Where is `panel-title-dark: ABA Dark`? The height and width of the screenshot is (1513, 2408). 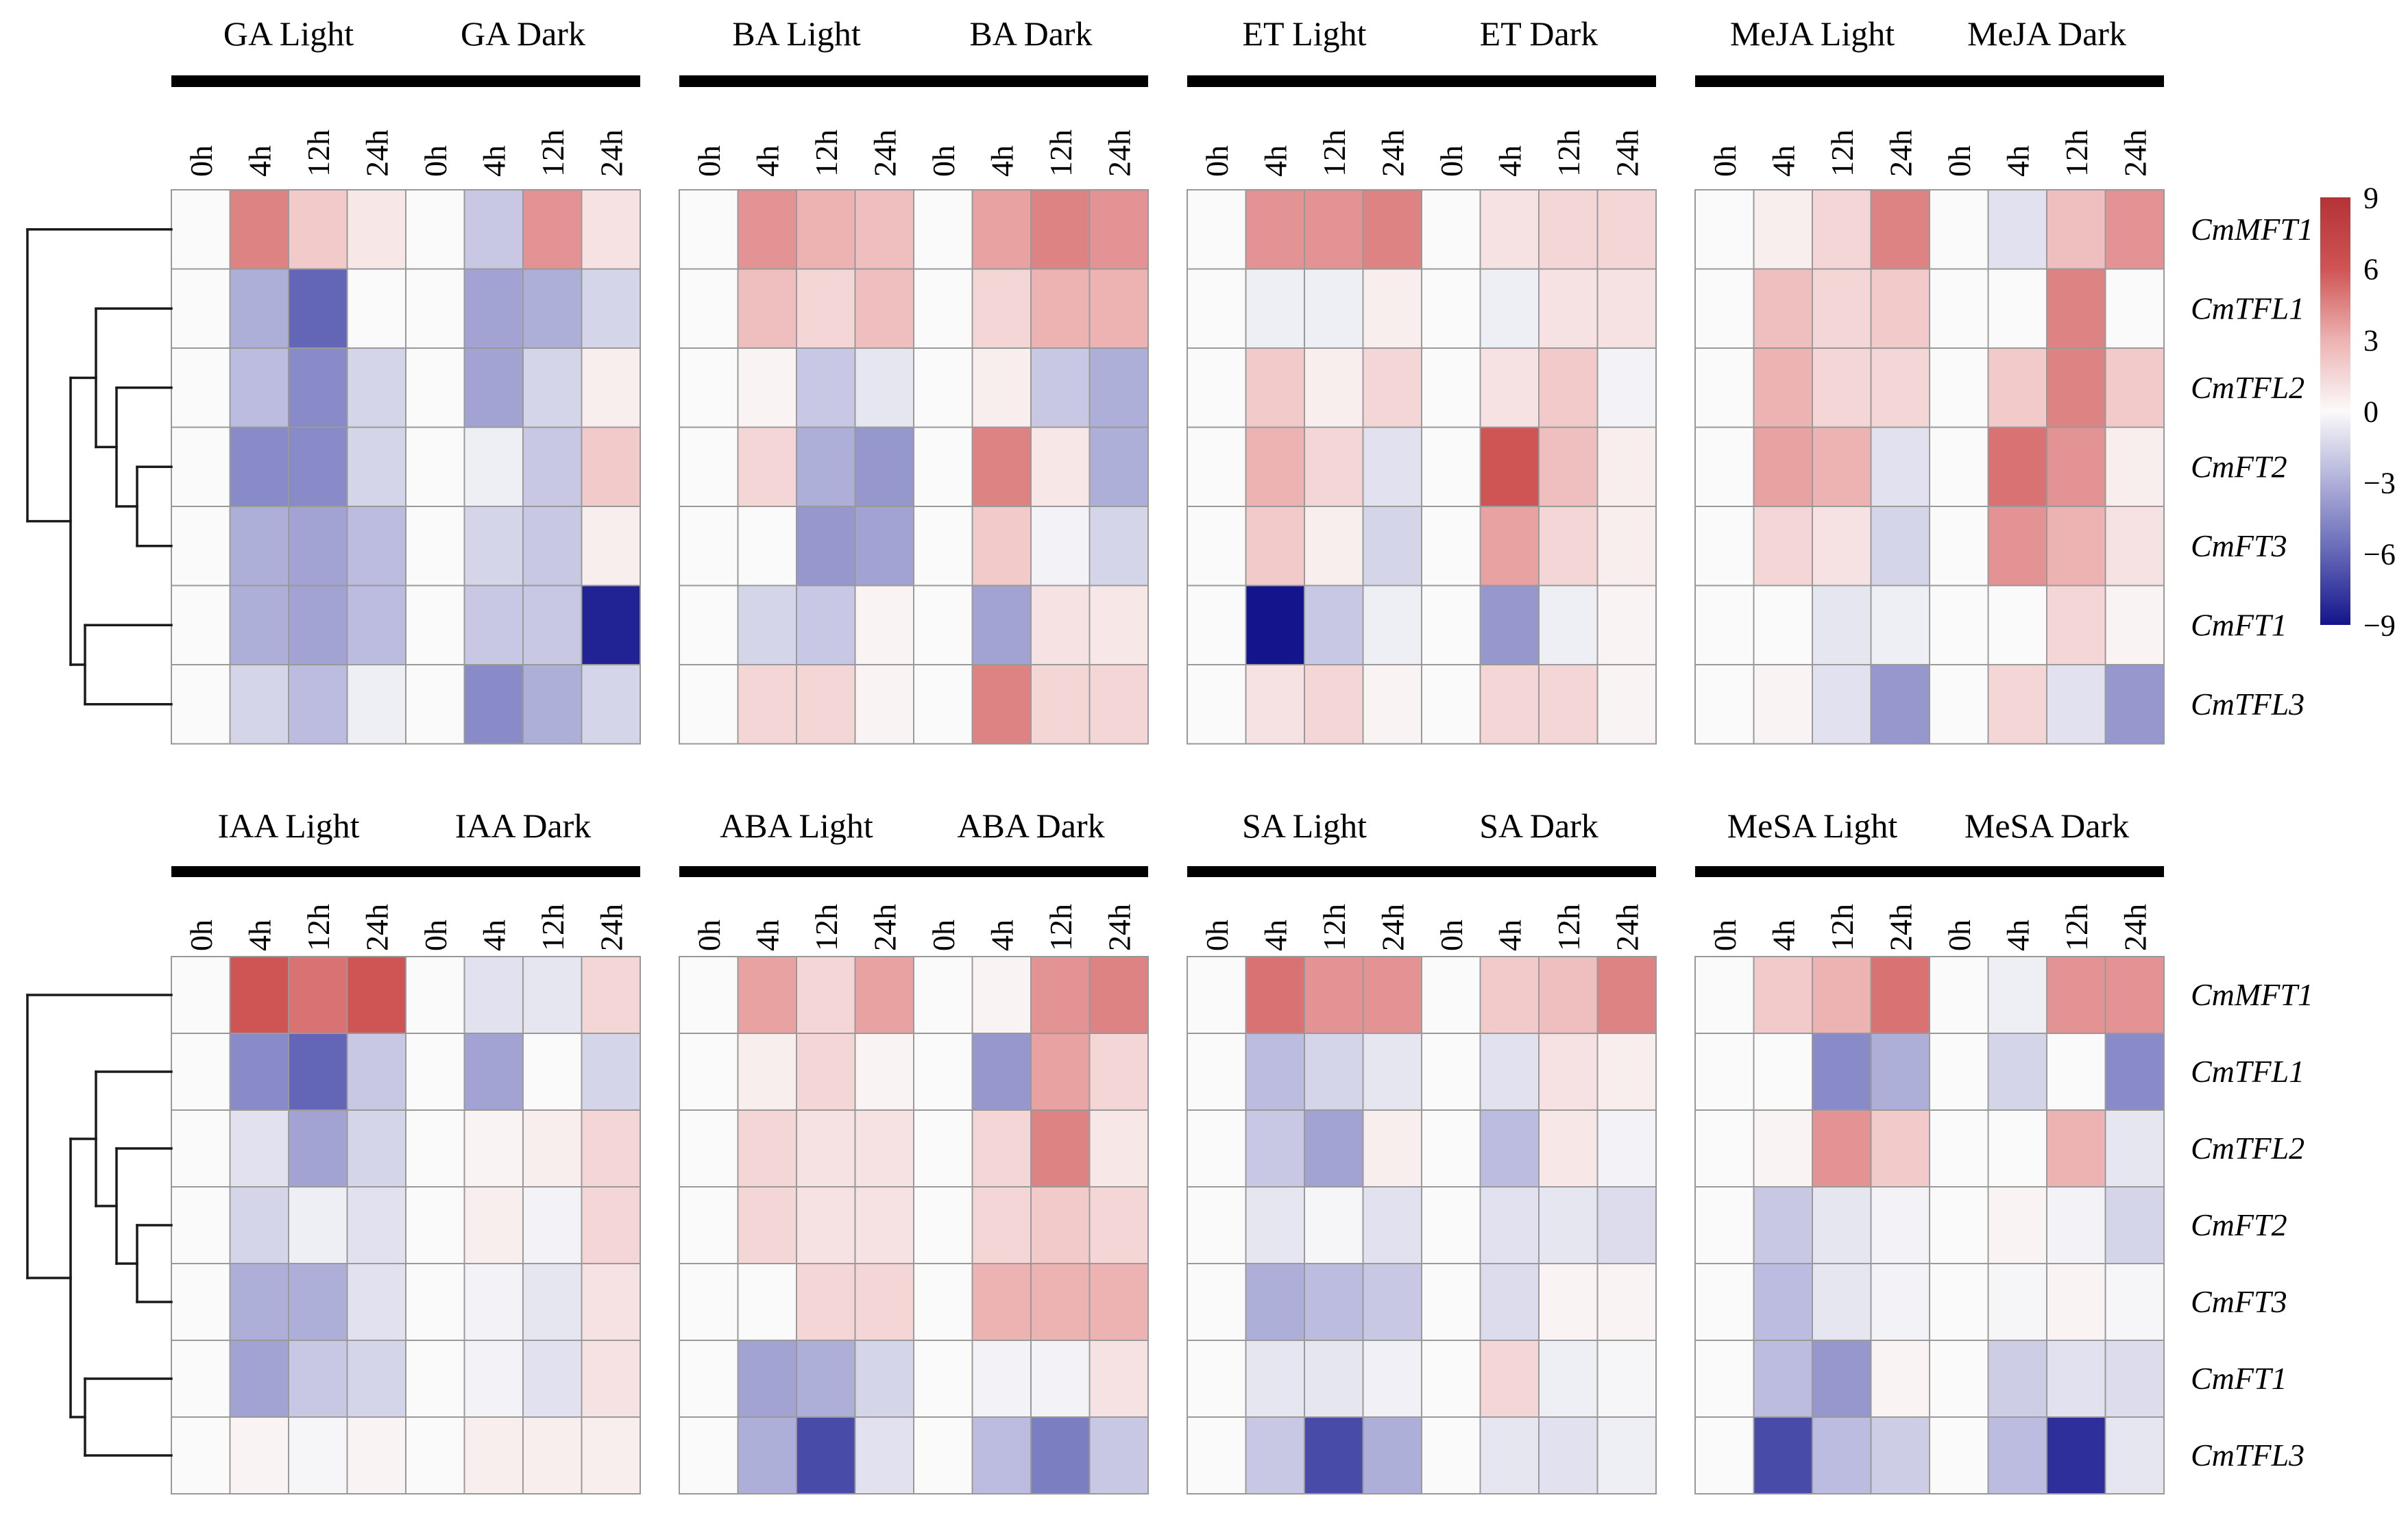
panel-title-dark: ABA Dark is located at coordinates (1030, 826).